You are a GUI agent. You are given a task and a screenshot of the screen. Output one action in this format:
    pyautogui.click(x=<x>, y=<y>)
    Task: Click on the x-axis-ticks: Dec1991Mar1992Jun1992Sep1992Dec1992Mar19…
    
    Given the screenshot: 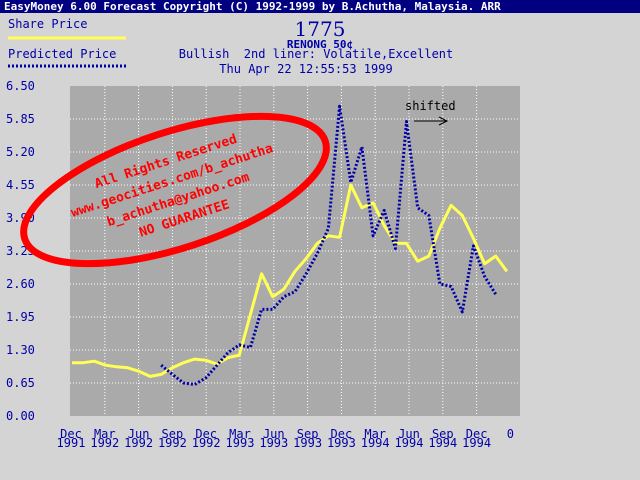 What is the action you would take?
    pyautogui.click(x=285, y=438)
    